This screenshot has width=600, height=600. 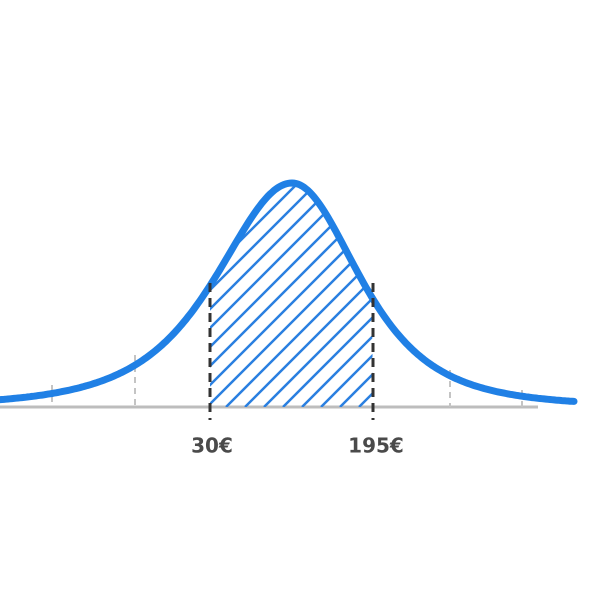 What do you see at coordinates (376, 446) in the screenshot?
I see `upper-label: 195€` at bounding box center [376, 446].